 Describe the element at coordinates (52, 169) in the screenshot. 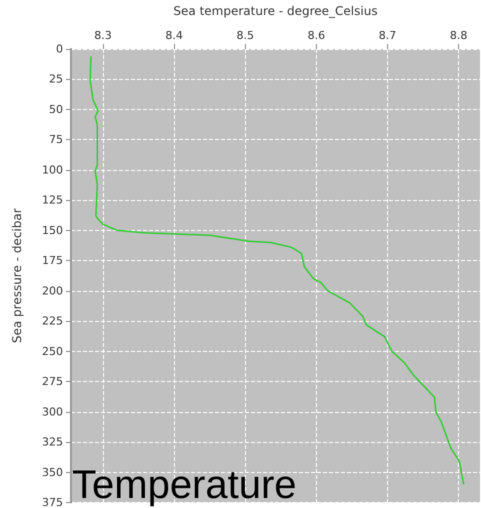

I see `y-tick-label: 100` at that location.